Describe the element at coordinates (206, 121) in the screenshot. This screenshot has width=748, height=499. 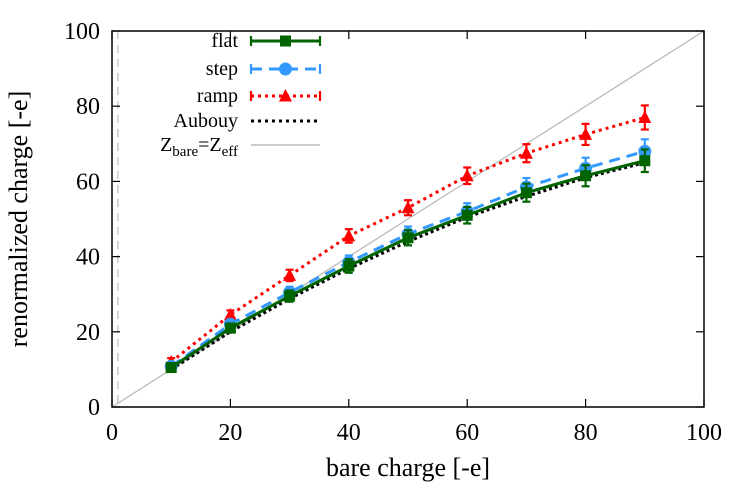
I see `legend-label-aubouy: Aubouy` at that location.